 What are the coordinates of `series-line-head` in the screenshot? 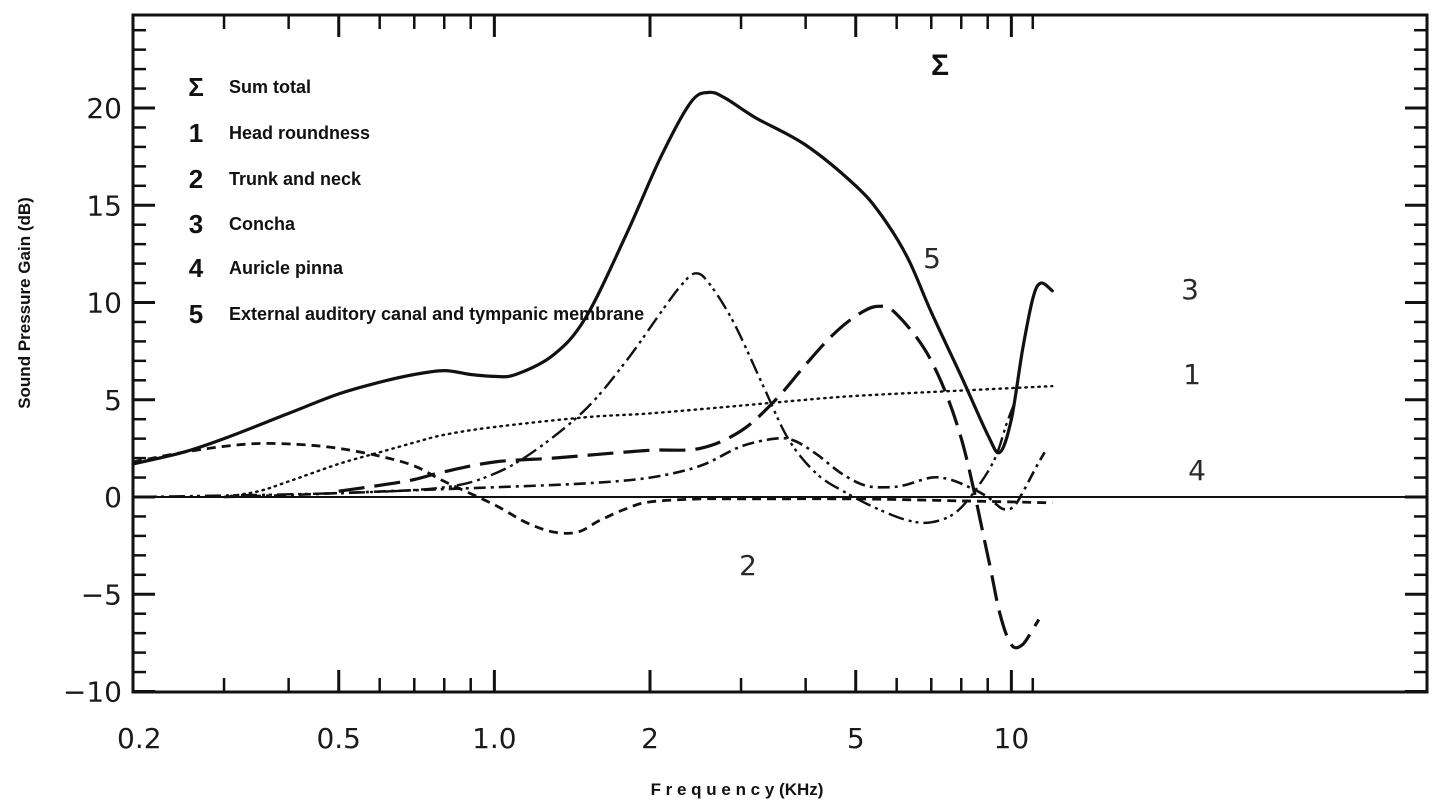 It's located at (638, 441).